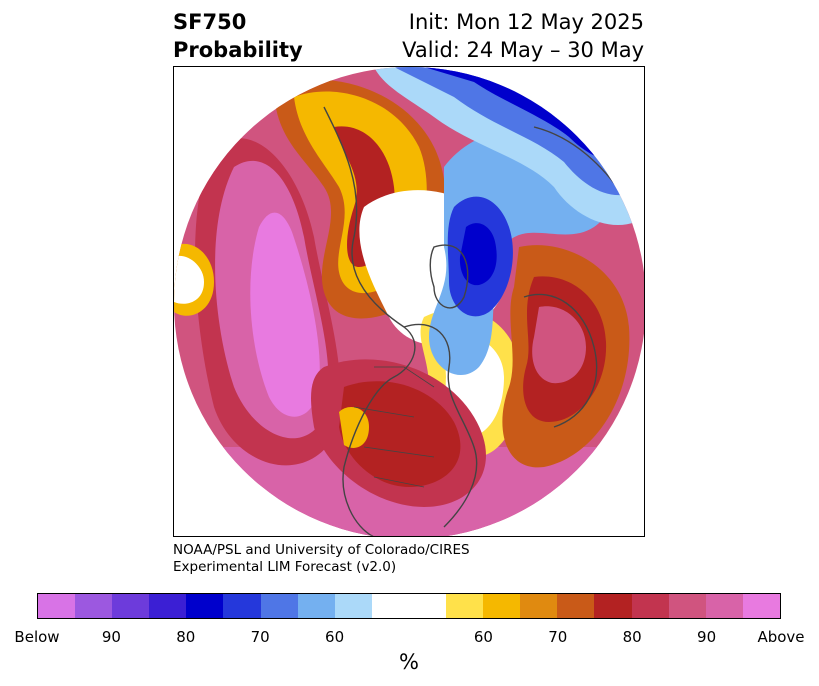  I want to click on valid-range-label: Valid: 24 May – 30 May, so click(523, 50).